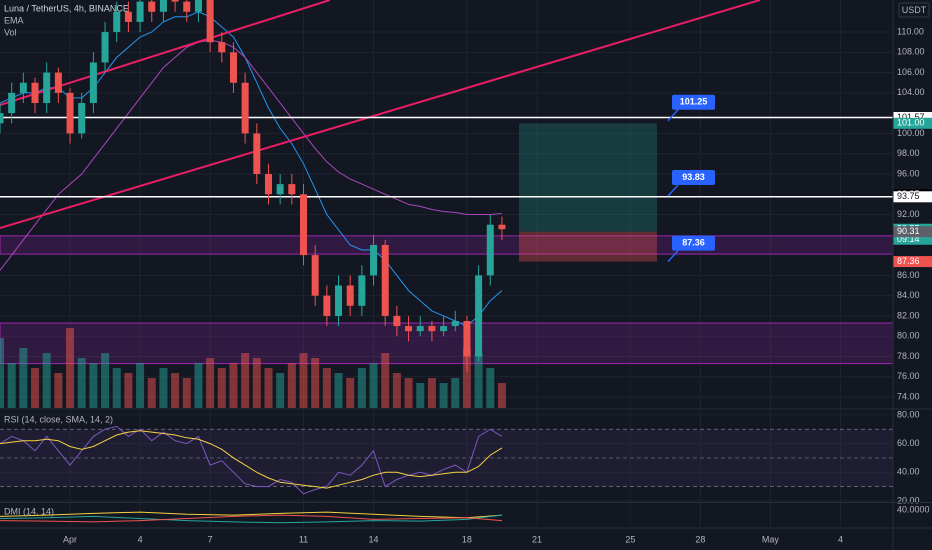 The width and height of the screenshot is (932, 550). Describe the element at coordinates (908, 443) in the screenshot. I see `y-tick-label: 60.00` at that location.